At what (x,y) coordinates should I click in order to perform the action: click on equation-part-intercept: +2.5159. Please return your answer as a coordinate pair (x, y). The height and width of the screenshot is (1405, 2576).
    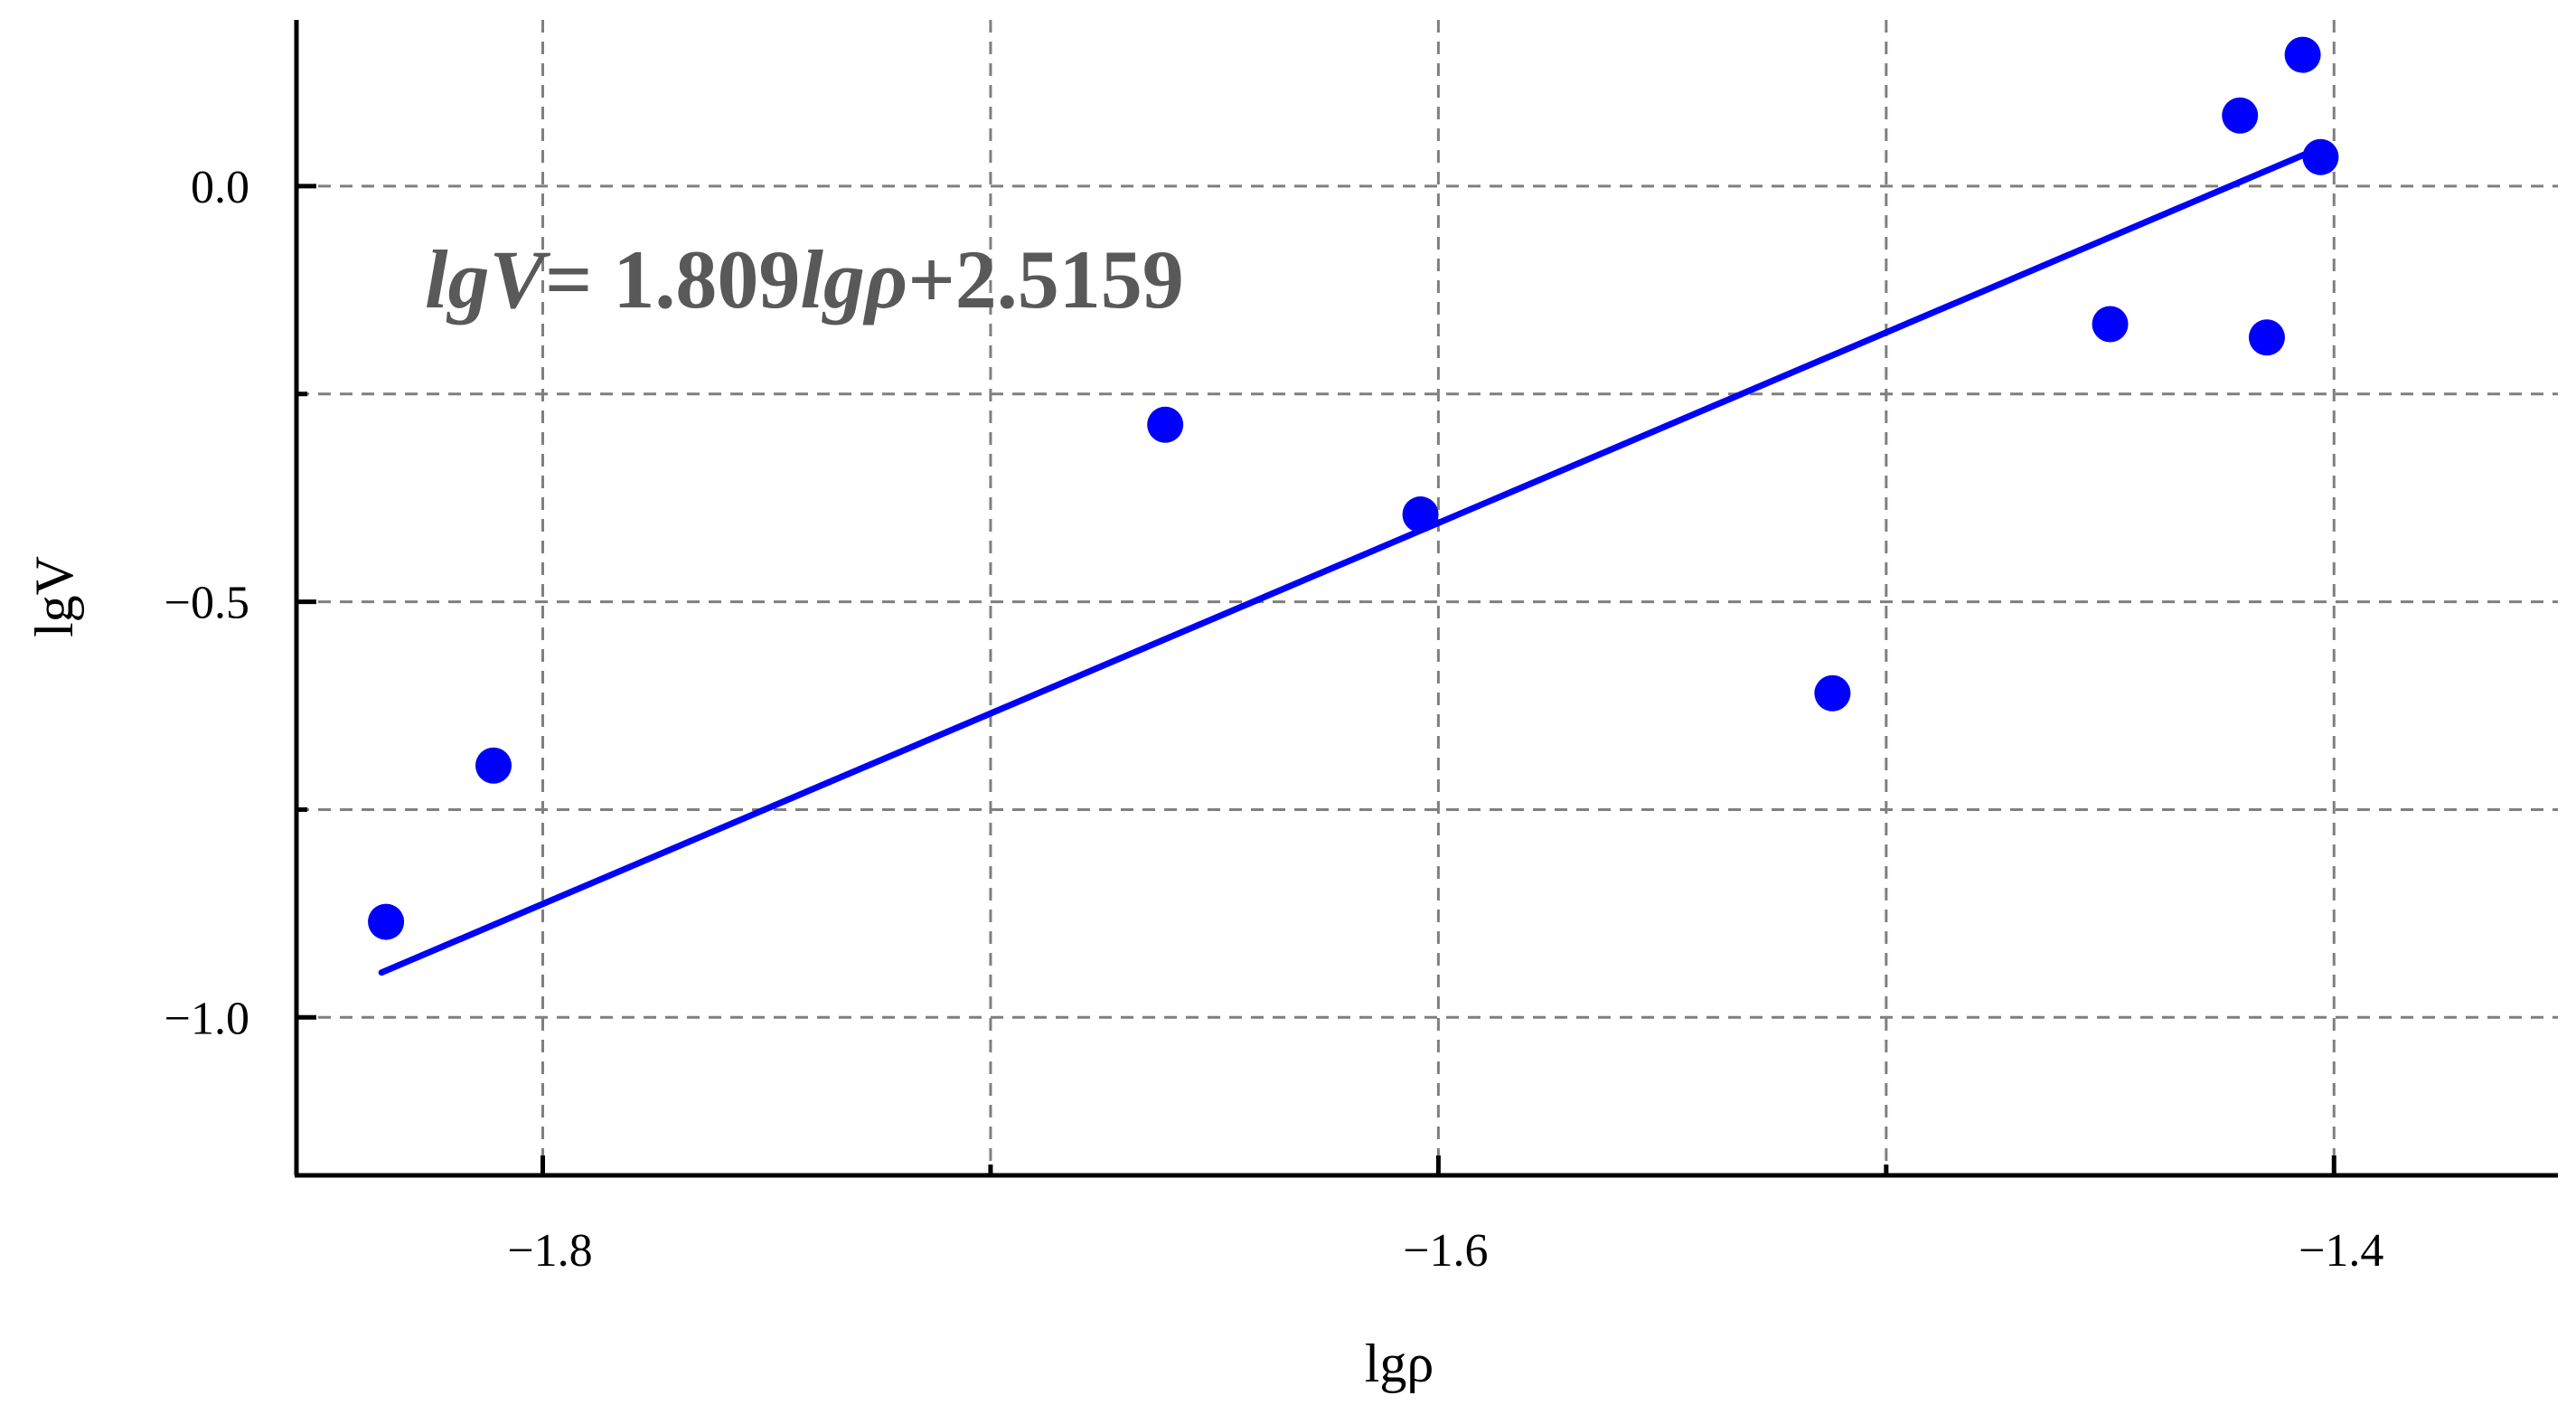
    Looking at the image, I should click on (1045, 279).